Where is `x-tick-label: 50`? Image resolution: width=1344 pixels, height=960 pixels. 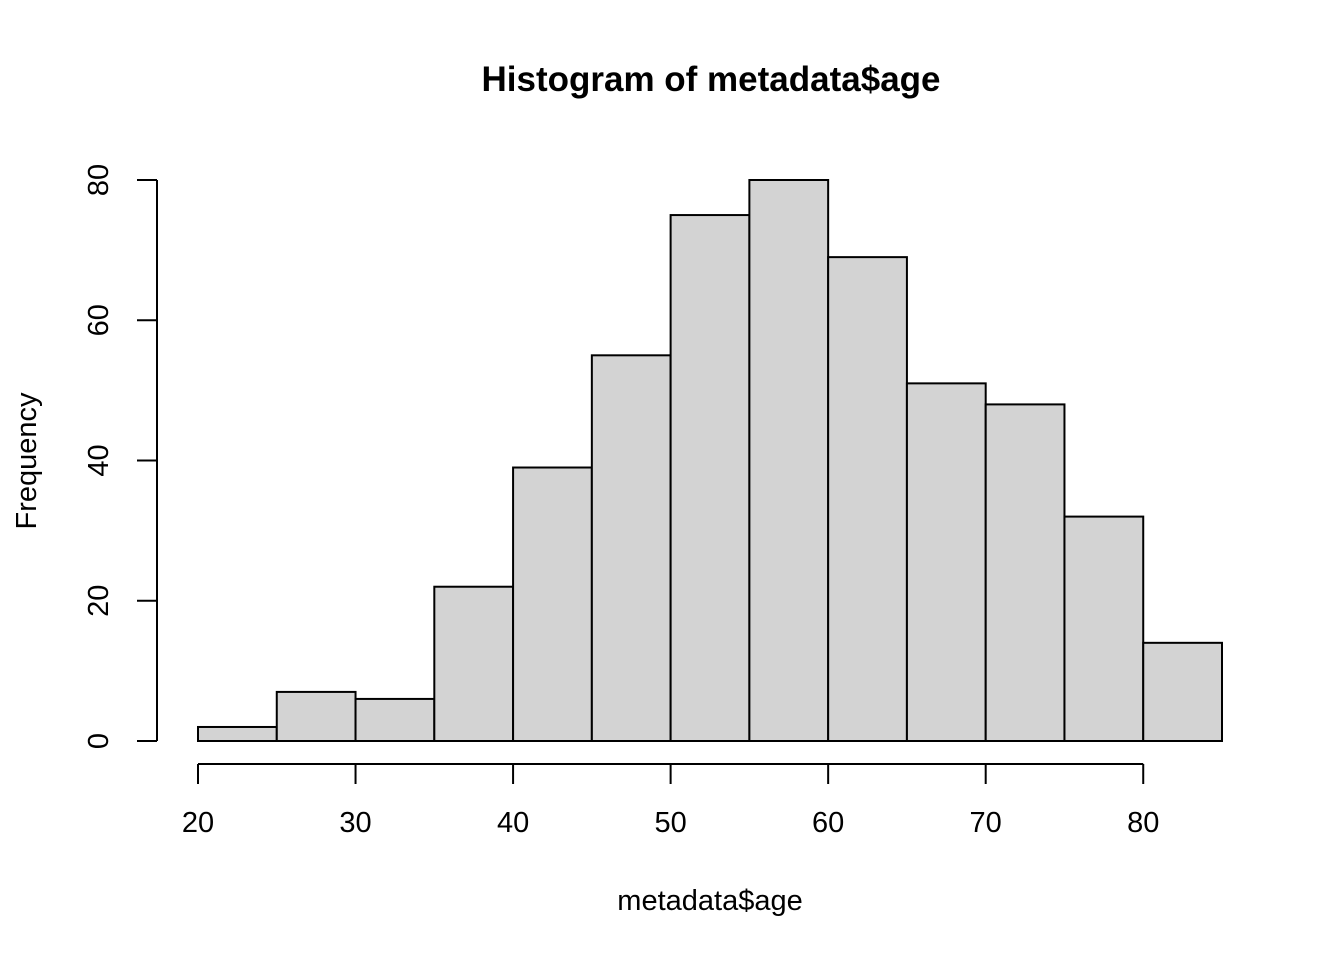
x-tick-label: 50 is located at coordinates (670, 823).